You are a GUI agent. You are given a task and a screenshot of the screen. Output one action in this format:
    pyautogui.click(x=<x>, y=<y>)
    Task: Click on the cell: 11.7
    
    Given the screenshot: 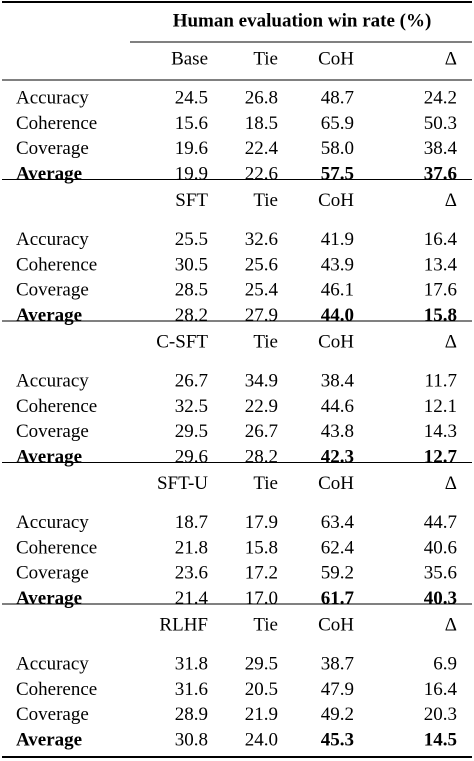 What is the action you would take?
    pyautogui.click(x=440, y=380)
    